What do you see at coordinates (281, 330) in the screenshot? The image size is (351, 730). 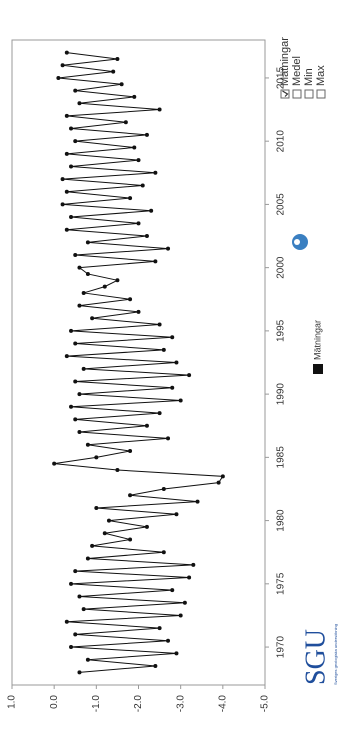 I see `x-tick-label: 1995` at bounding box center [281, 330].